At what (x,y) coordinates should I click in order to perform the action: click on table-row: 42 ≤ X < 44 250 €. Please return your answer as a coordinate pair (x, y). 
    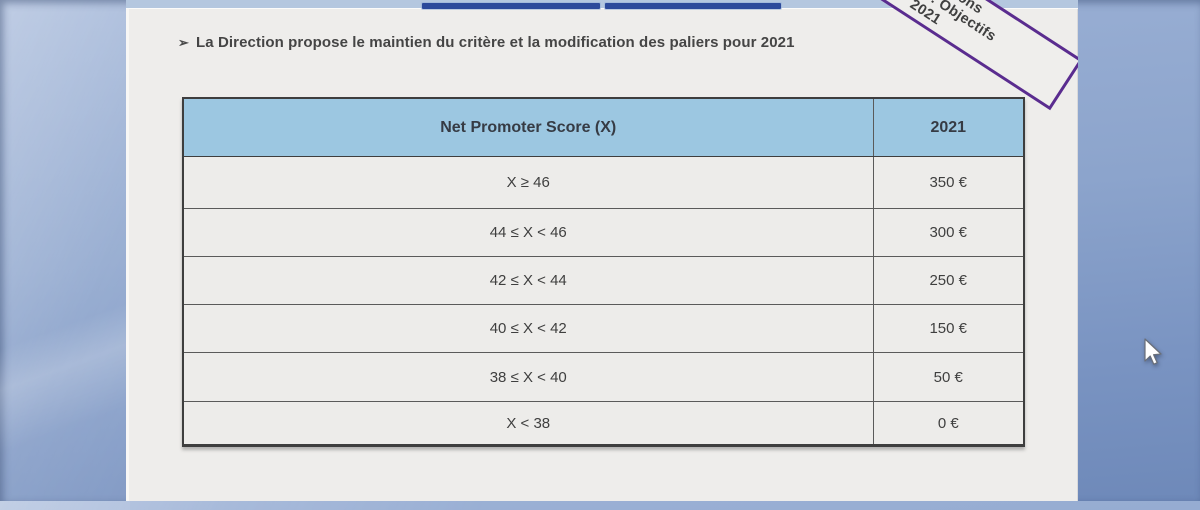
    Looking at the image, I should click on (603, 280).